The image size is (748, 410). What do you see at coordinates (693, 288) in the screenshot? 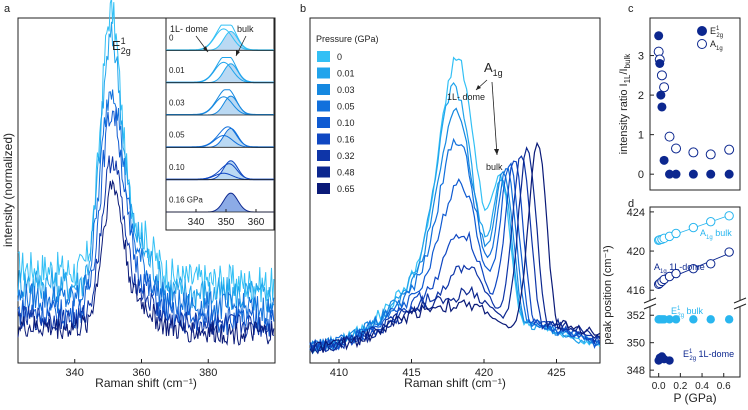
I see `panel-d-points` at bounding box center [693, 288].